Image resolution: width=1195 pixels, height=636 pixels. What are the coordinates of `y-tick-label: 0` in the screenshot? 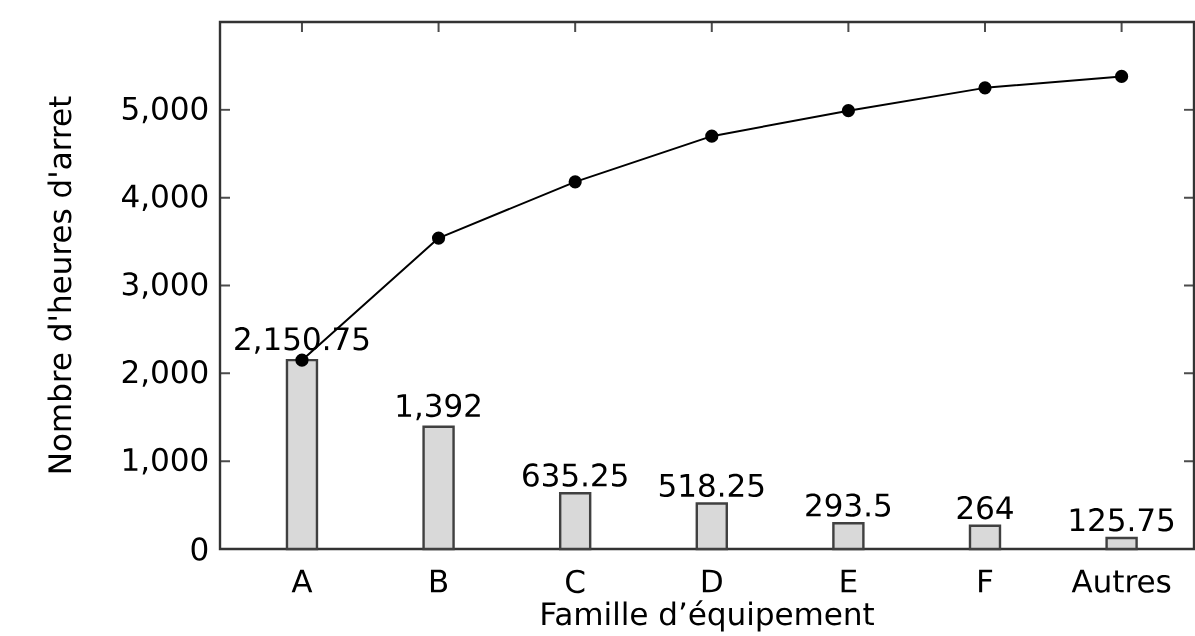 It's located at (199, 549).